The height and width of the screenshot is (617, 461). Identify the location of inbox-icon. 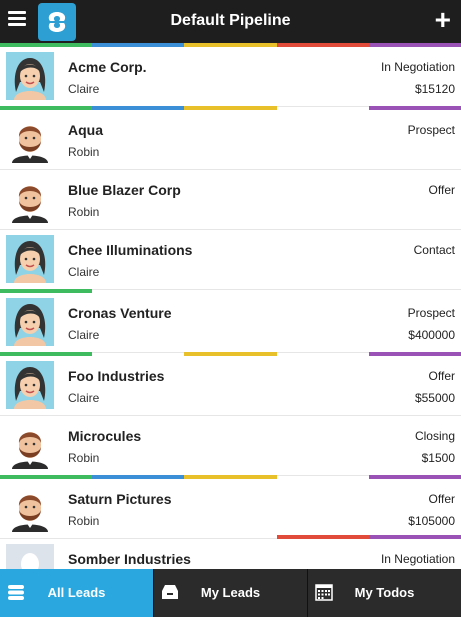
(170, 592).